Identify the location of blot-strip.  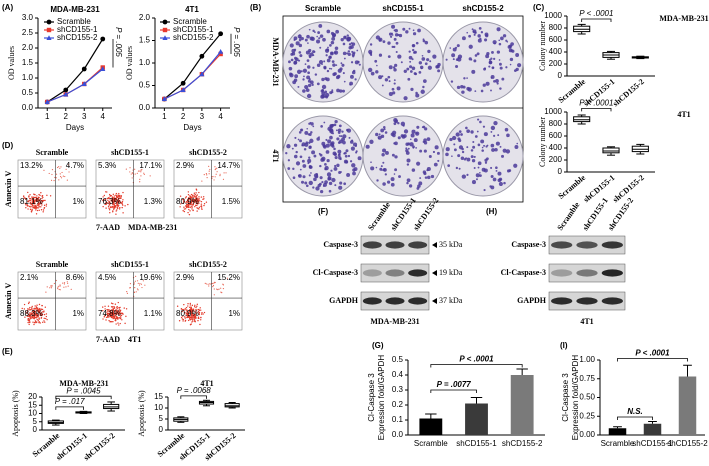
(395, 273).